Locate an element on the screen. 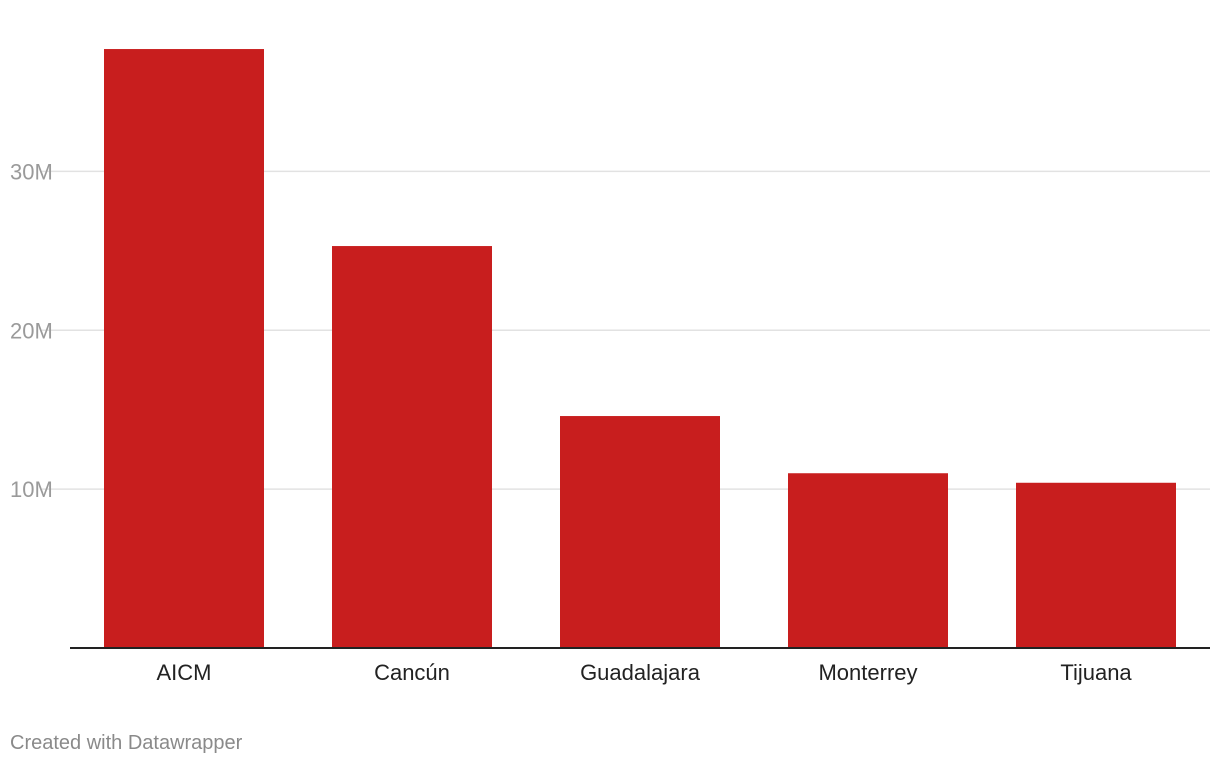  bar-monterrey is located at coordinates (868, 560).